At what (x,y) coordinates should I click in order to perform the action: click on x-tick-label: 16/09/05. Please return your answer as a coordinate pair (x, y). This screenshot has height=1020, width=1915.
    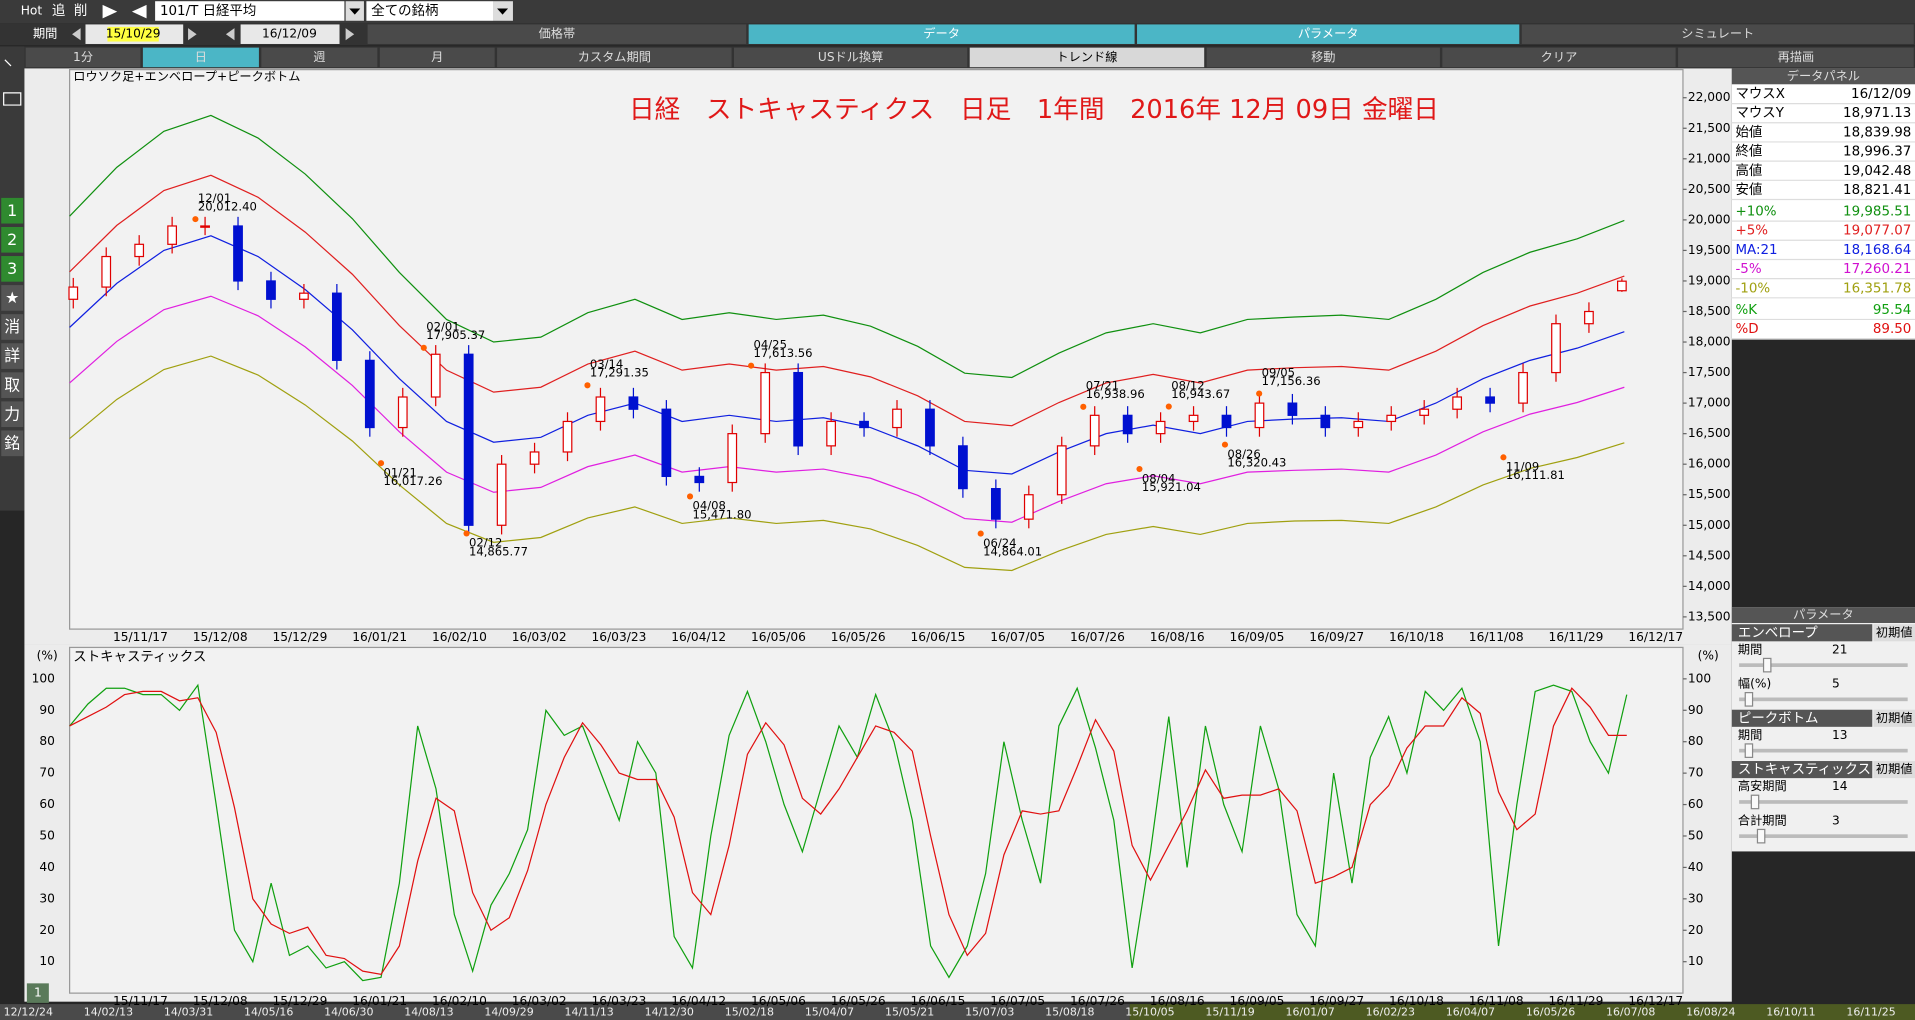
    Looking at the image, I should click on (1257, 1001).